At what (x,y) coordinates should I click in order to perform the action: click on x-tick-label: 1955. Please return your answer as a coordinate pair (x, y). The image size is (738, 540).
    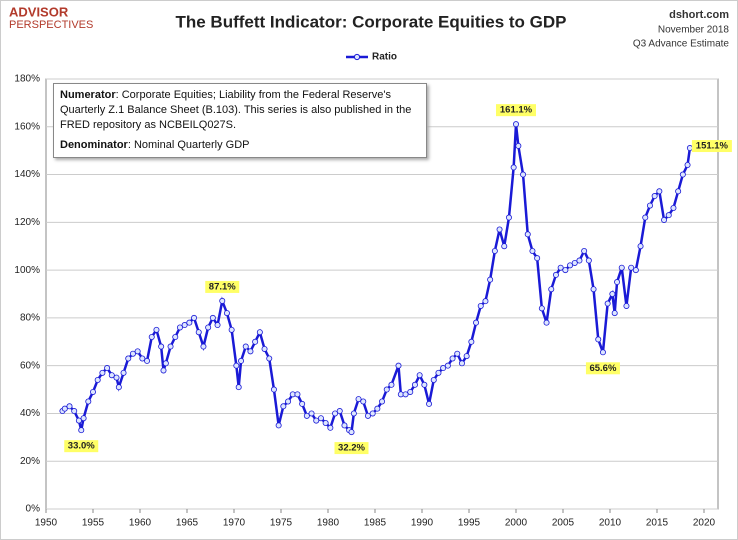
    Looking at the image, I should click on (93, 523).